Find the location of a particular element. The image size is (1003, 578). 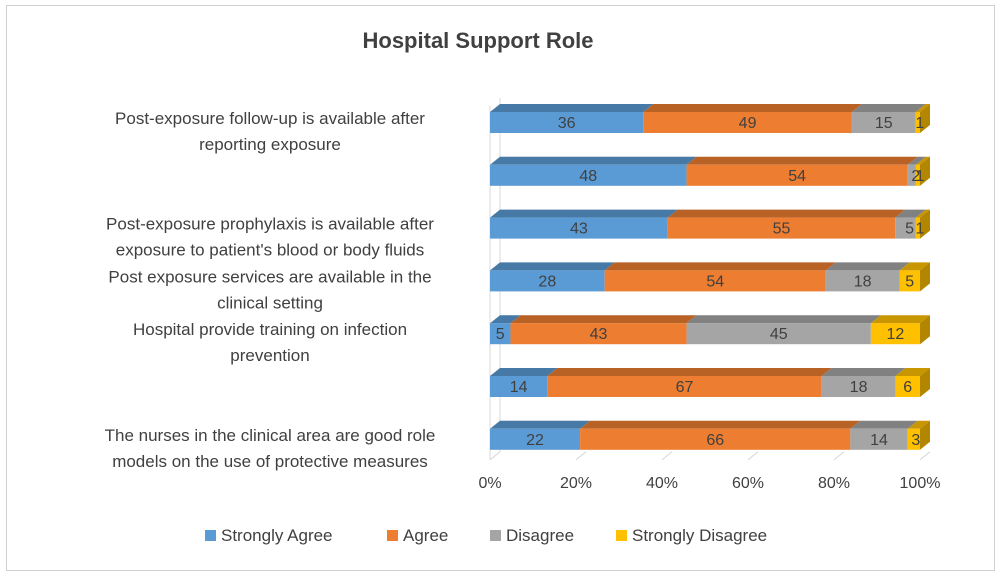

data-label: 2 is located at coordinates (915, 176).